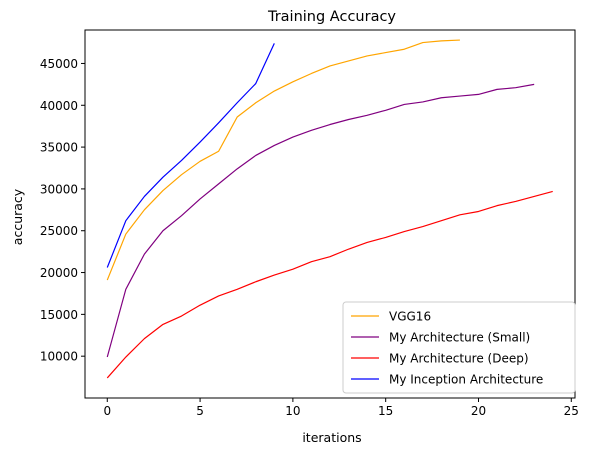 This screenshot has width=594, height=453. Describe the element at coordinates (341, 408) in the screenshot. I see `x-axis-ticks: 0 5 10 15 20 25` at that location.